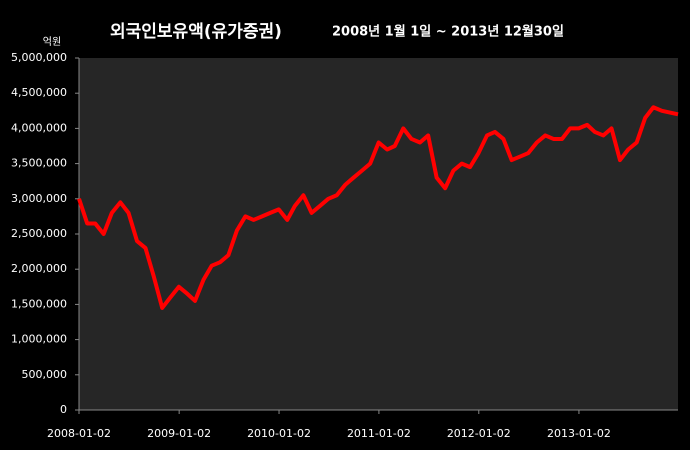 Image resolution: width=690 pixels, height=450 pixels. I want to click on x-tick-label: 2009-01-02, so click(179, 433).